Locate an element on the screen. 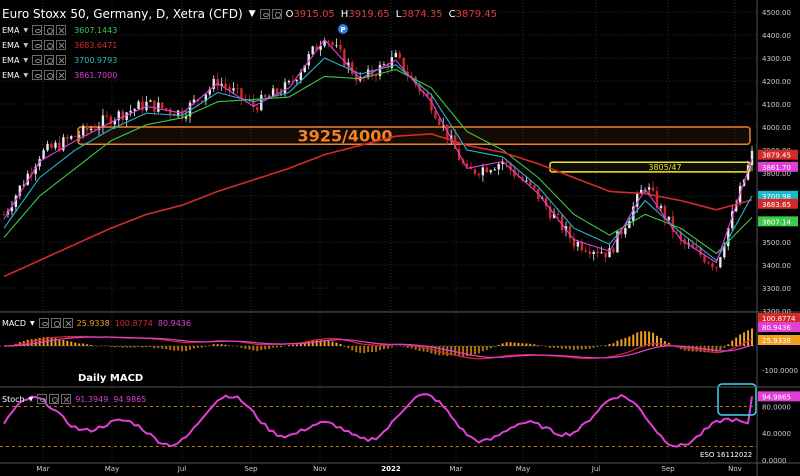 This screenshot has width=800, height=476. stoch-legend: Stoch ▼ 91.3949 94.9865 is located at coordinates (74, 399).